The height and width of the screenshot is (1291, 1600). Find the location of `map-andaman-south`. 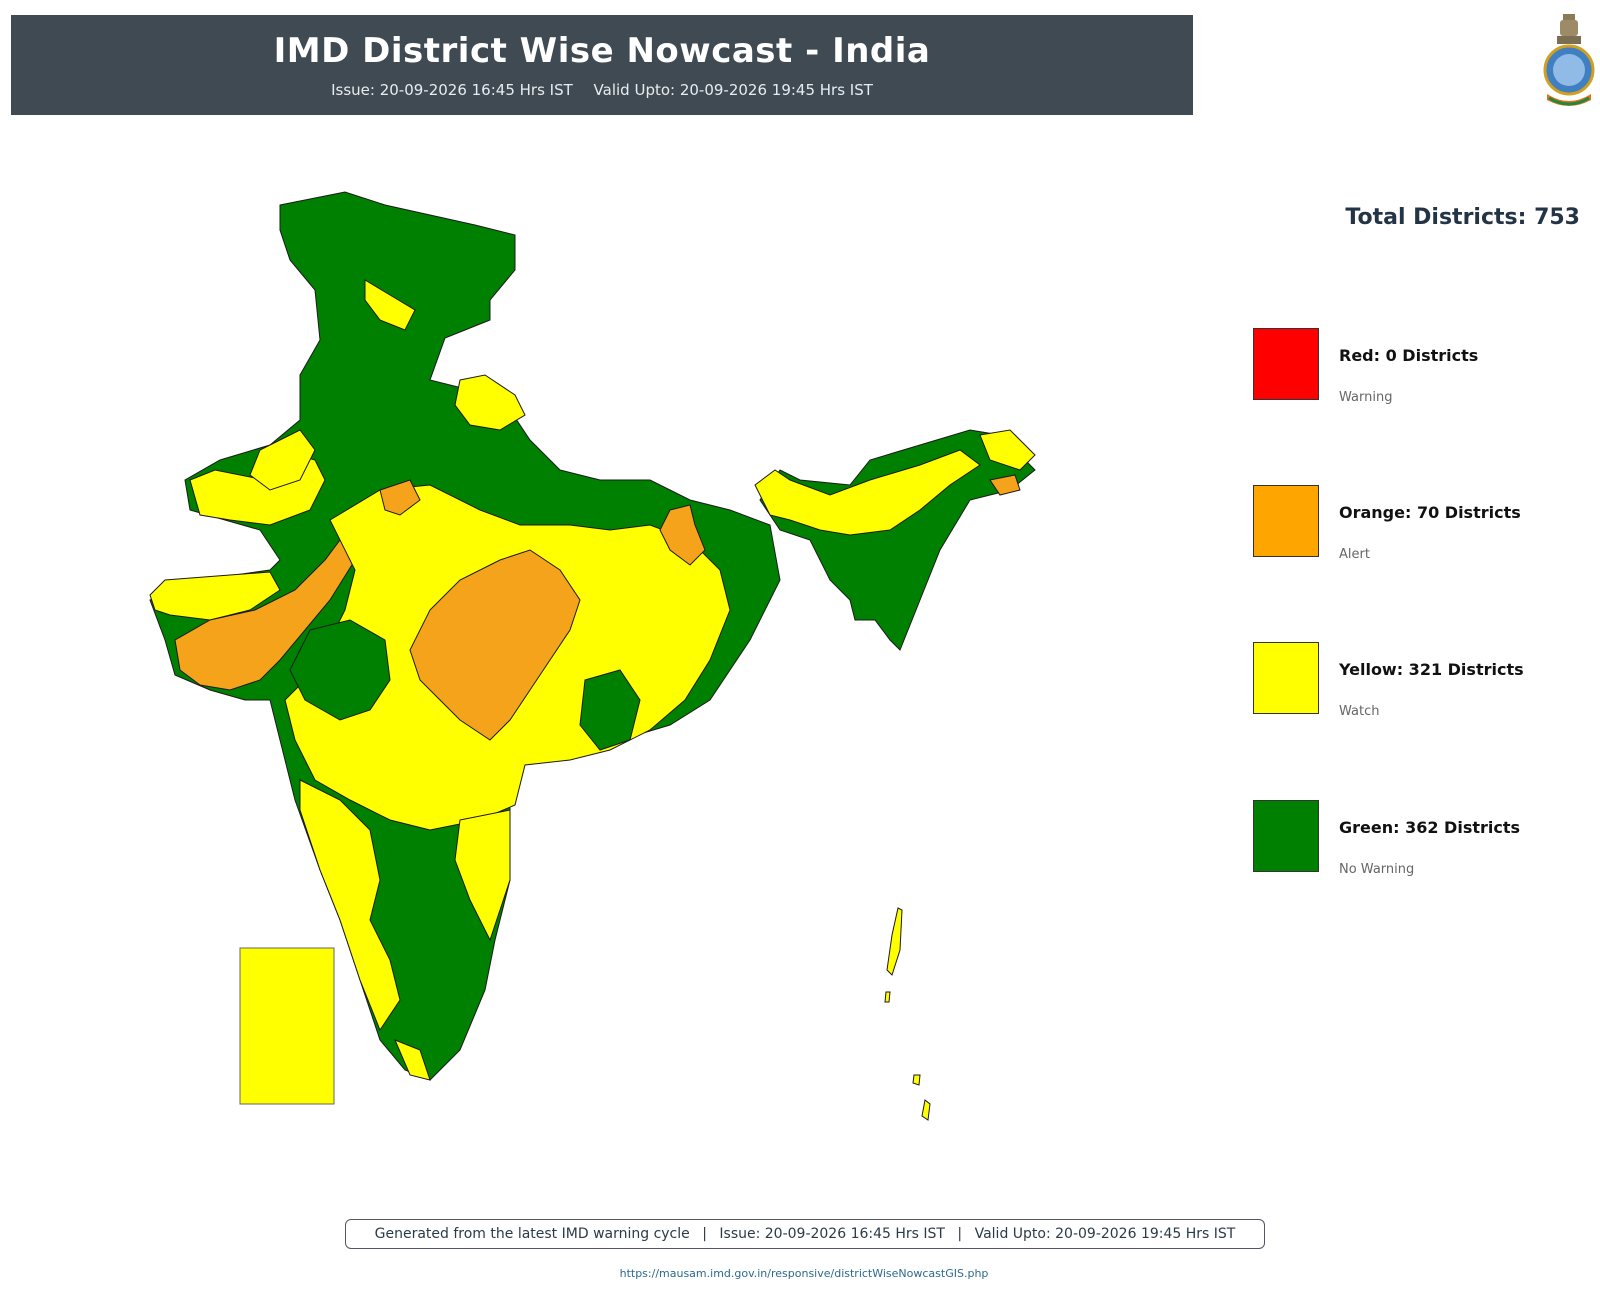

map-andaman-south is located at coordinates (887, 997).